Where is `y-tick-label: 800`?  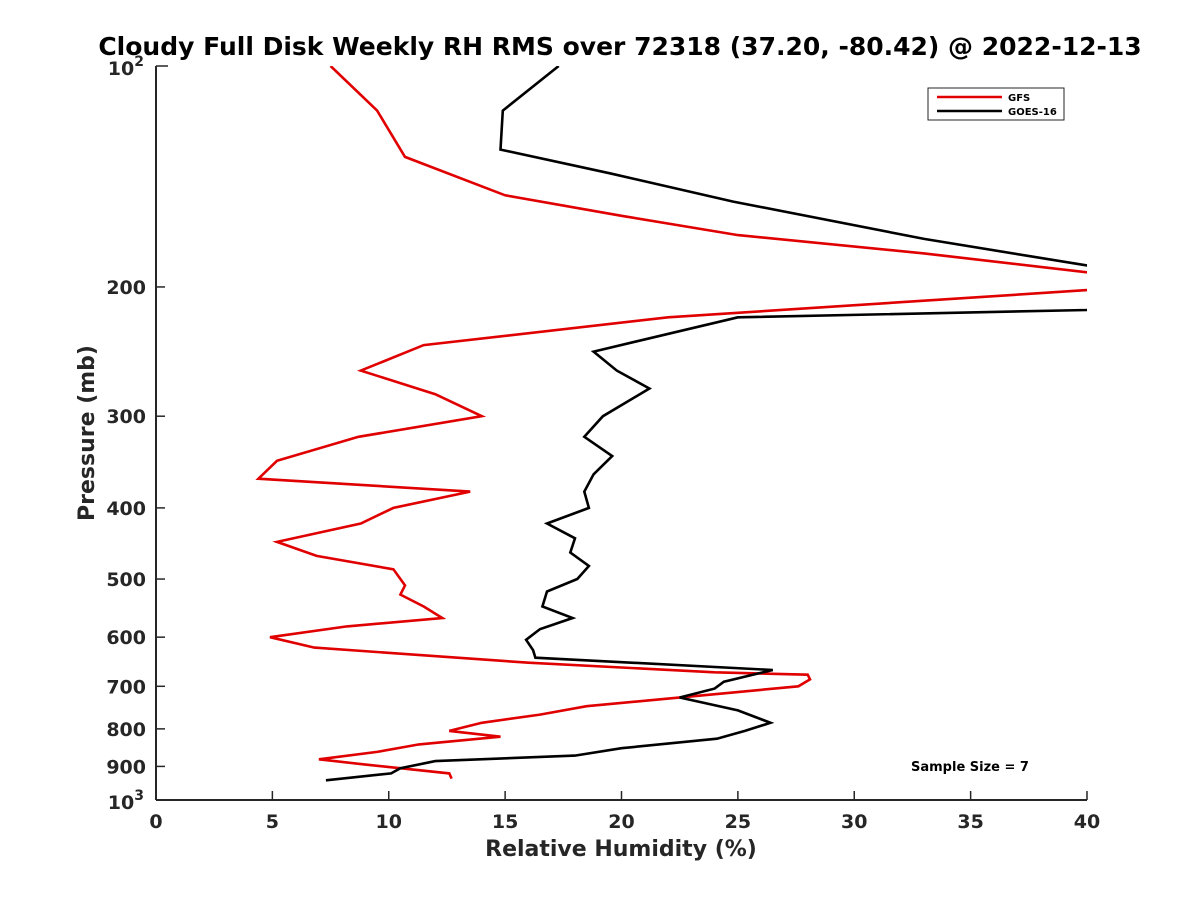
y-tick-label: 800 is located at coordinates (126, 730).